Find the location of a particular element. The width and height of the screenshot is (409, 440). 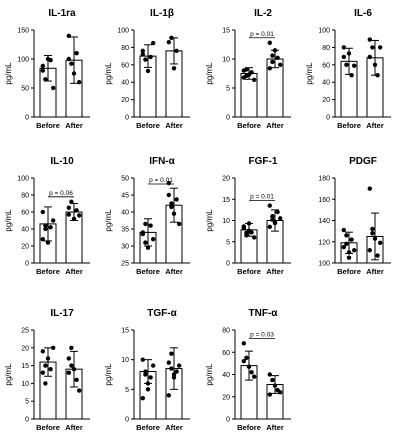

panel-9: TGF-α pg/mL 0 5 10 15 Before After is located at coordinates (147, 370).